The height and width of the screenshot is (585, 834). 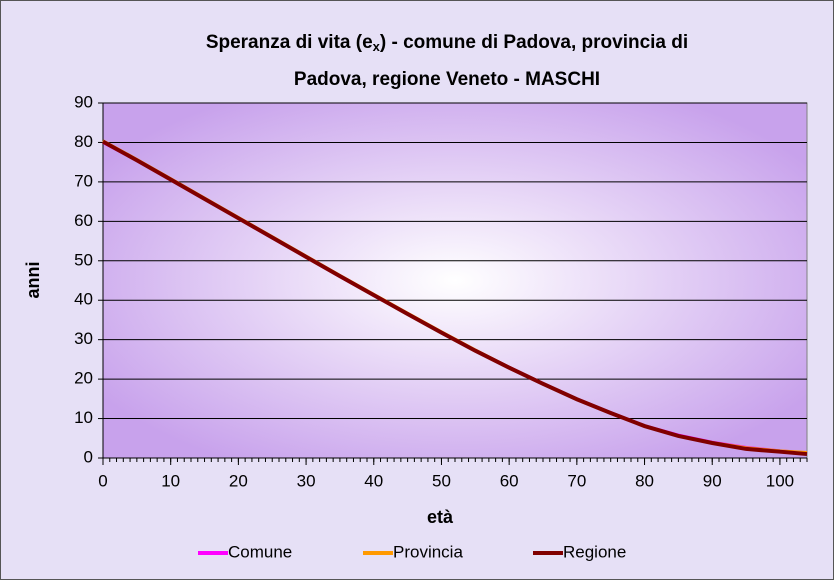 I want to click on legend-label: Provincia, so click(x=428, y=551).